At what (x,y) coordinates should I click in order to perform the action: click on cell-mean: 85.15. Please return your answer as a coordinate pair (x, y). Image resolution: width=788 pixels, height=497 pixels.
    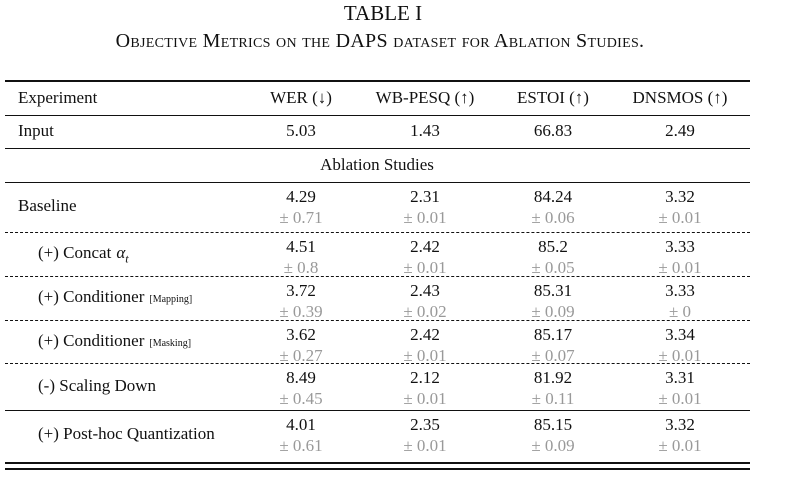
    Looking at the image, I should click on (553, 424).